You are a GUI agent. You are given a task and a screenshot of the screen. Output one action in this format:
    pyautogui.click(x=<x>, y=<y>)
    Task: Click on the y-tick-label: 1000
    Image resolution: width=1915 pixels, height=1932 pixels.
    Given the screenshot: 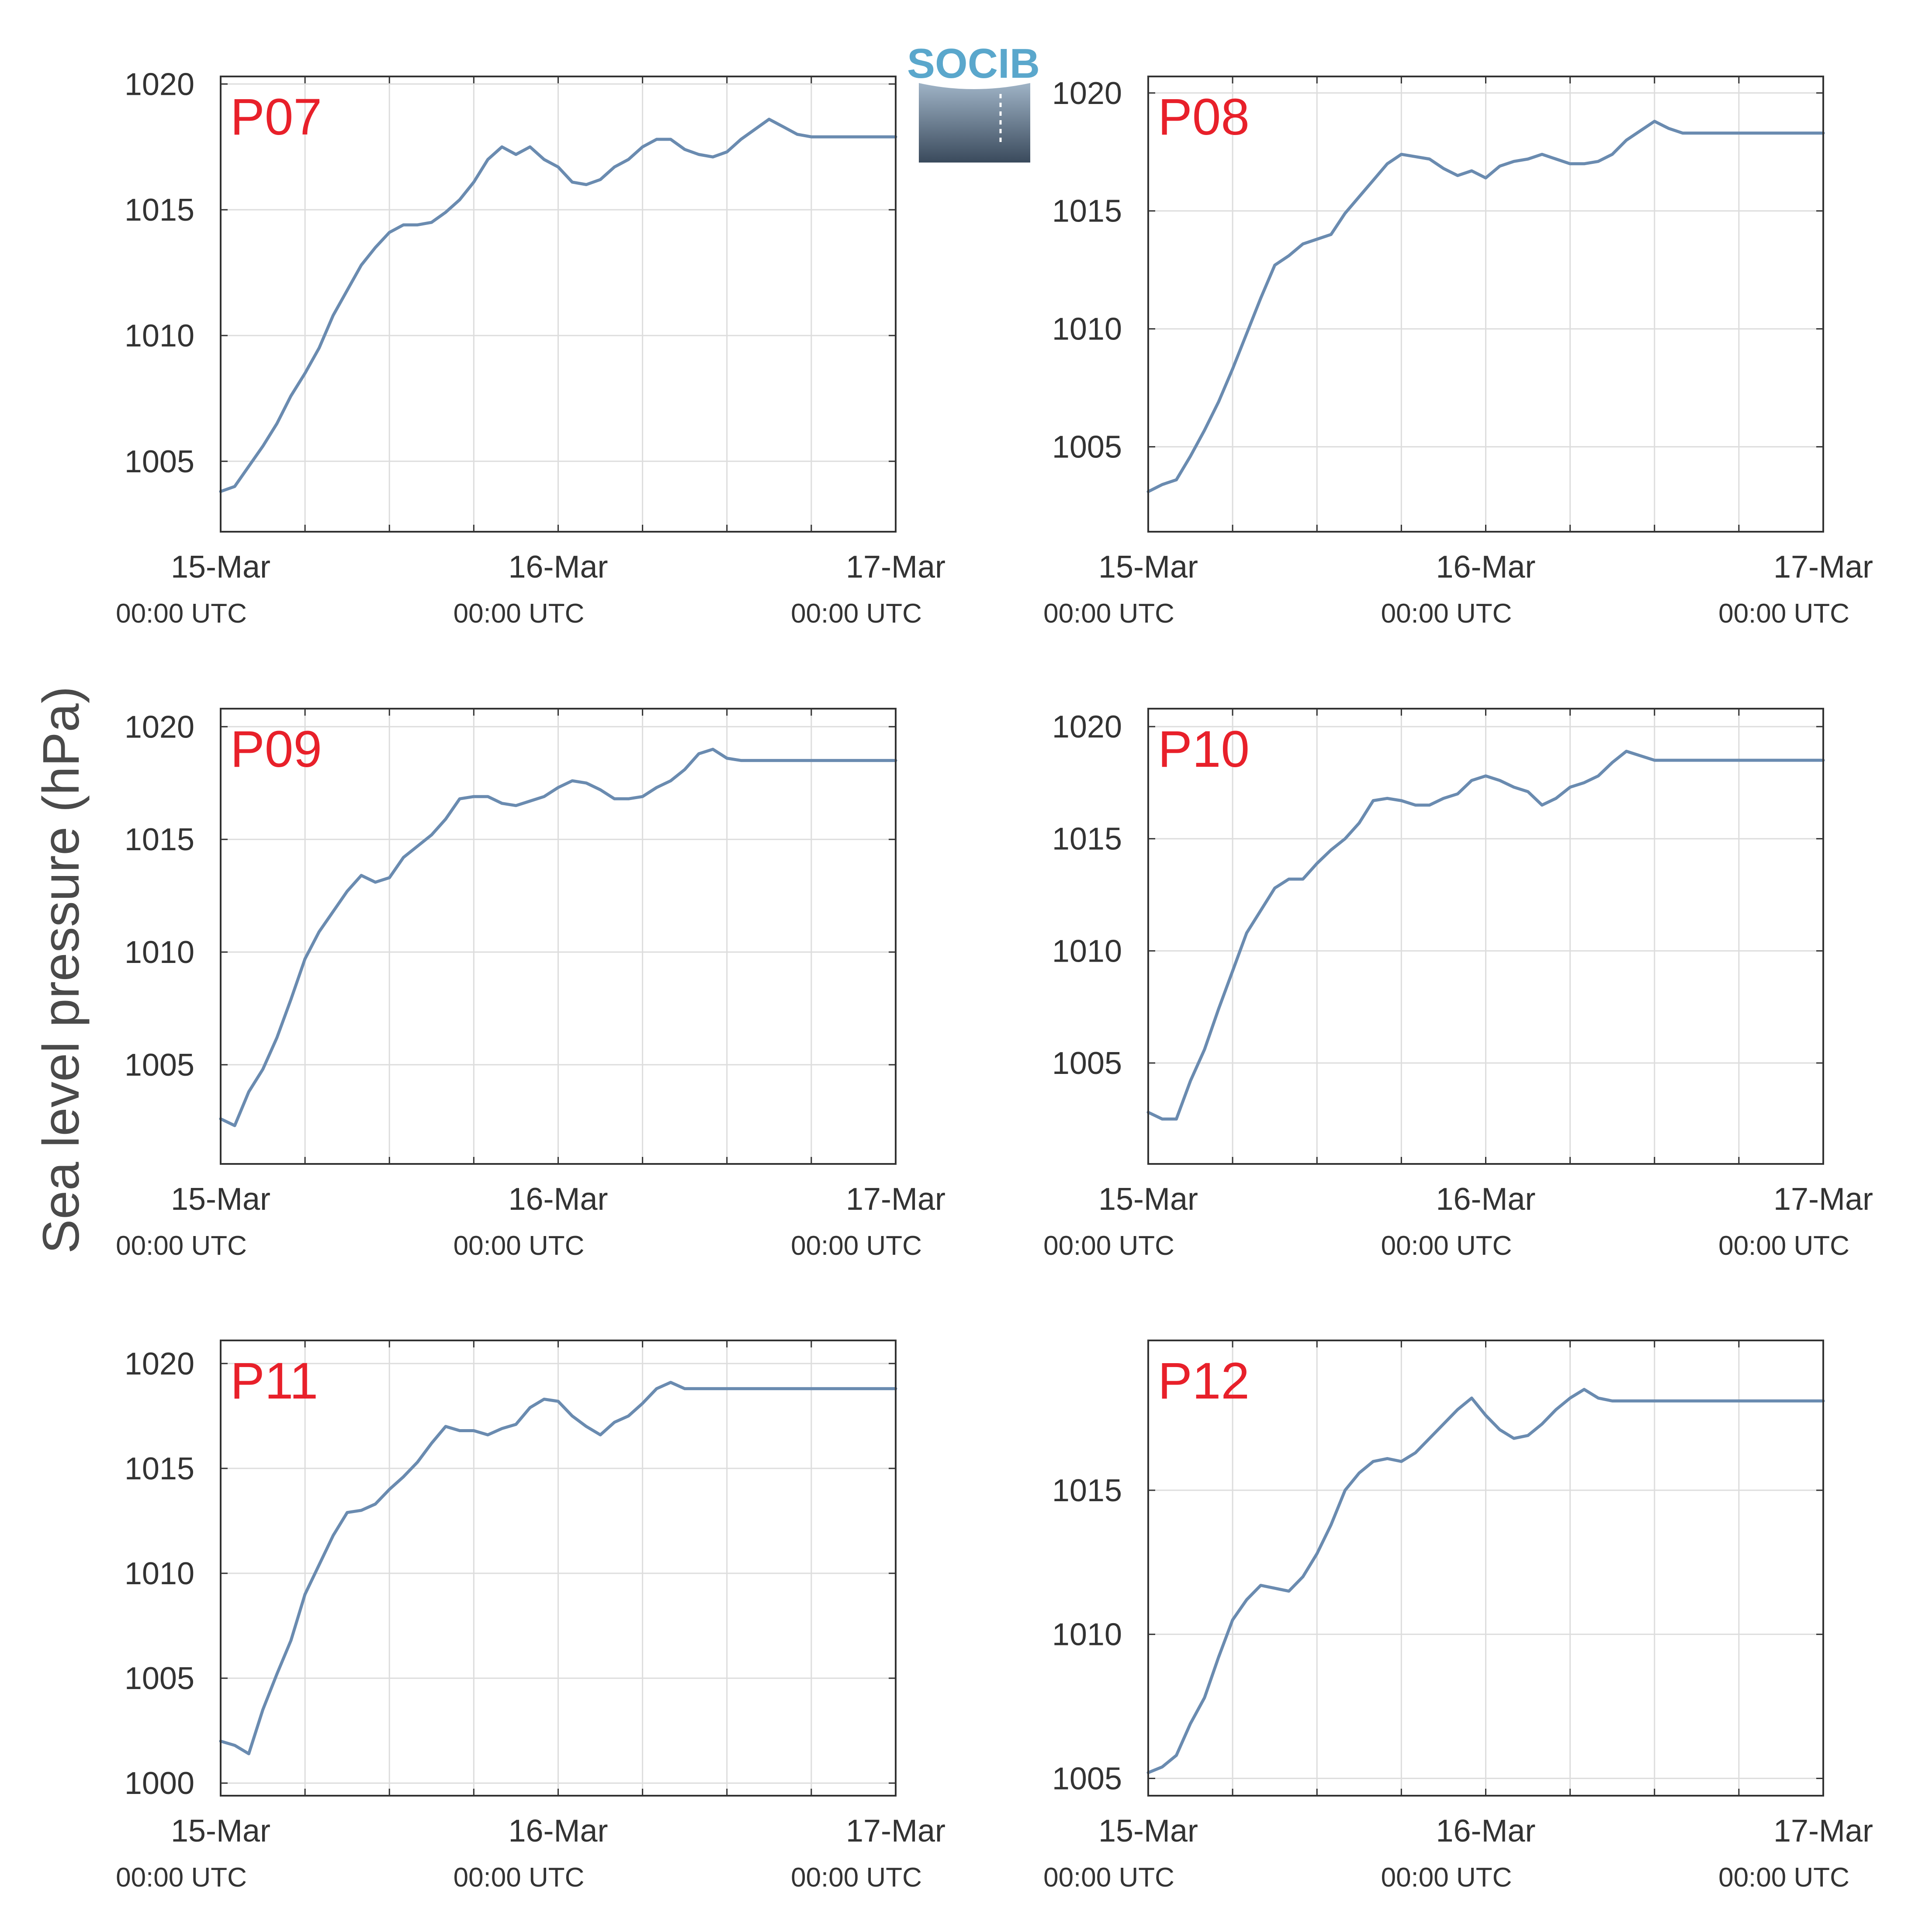 What is the action you would take?
    pyautogui.click(x=159, y=1783)
    